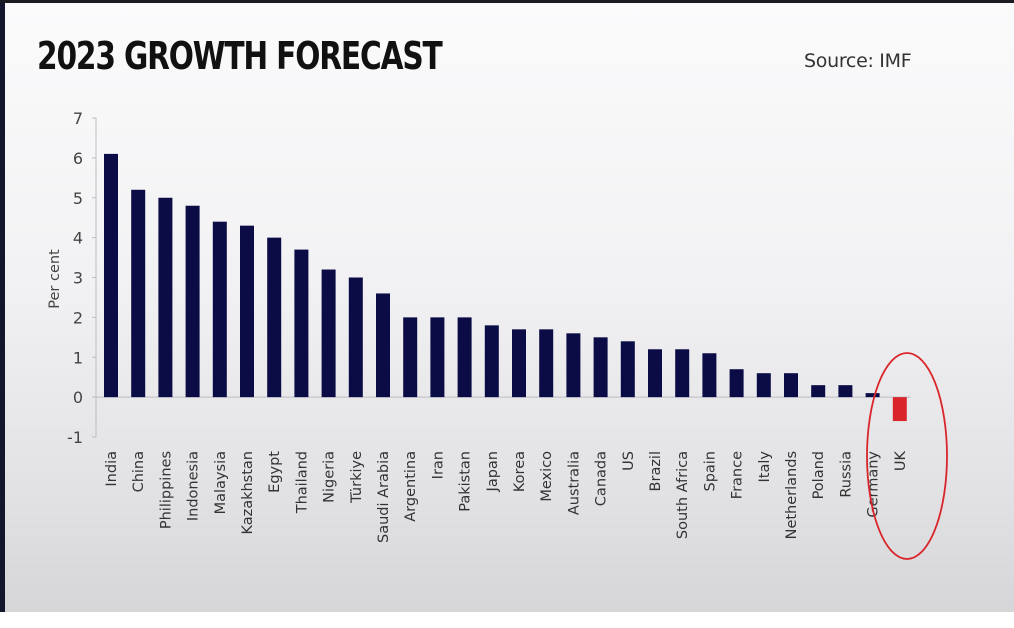  I want to click on x-tick-label: France, so click(738, 475).